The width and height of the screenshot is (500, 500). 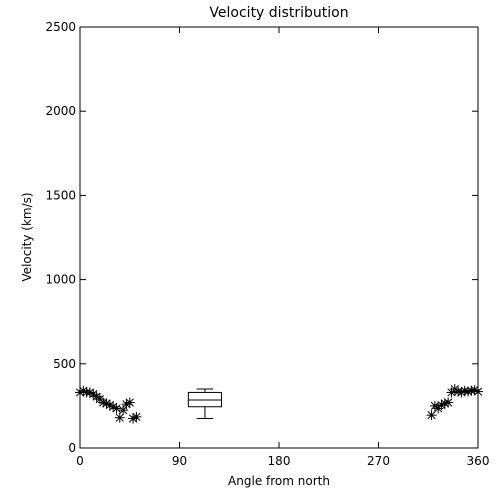 What do you see at coordinates (279, 481) in the screenshot?
I see `x-axis-label: Angle from north` at bounding box center [279, 481].